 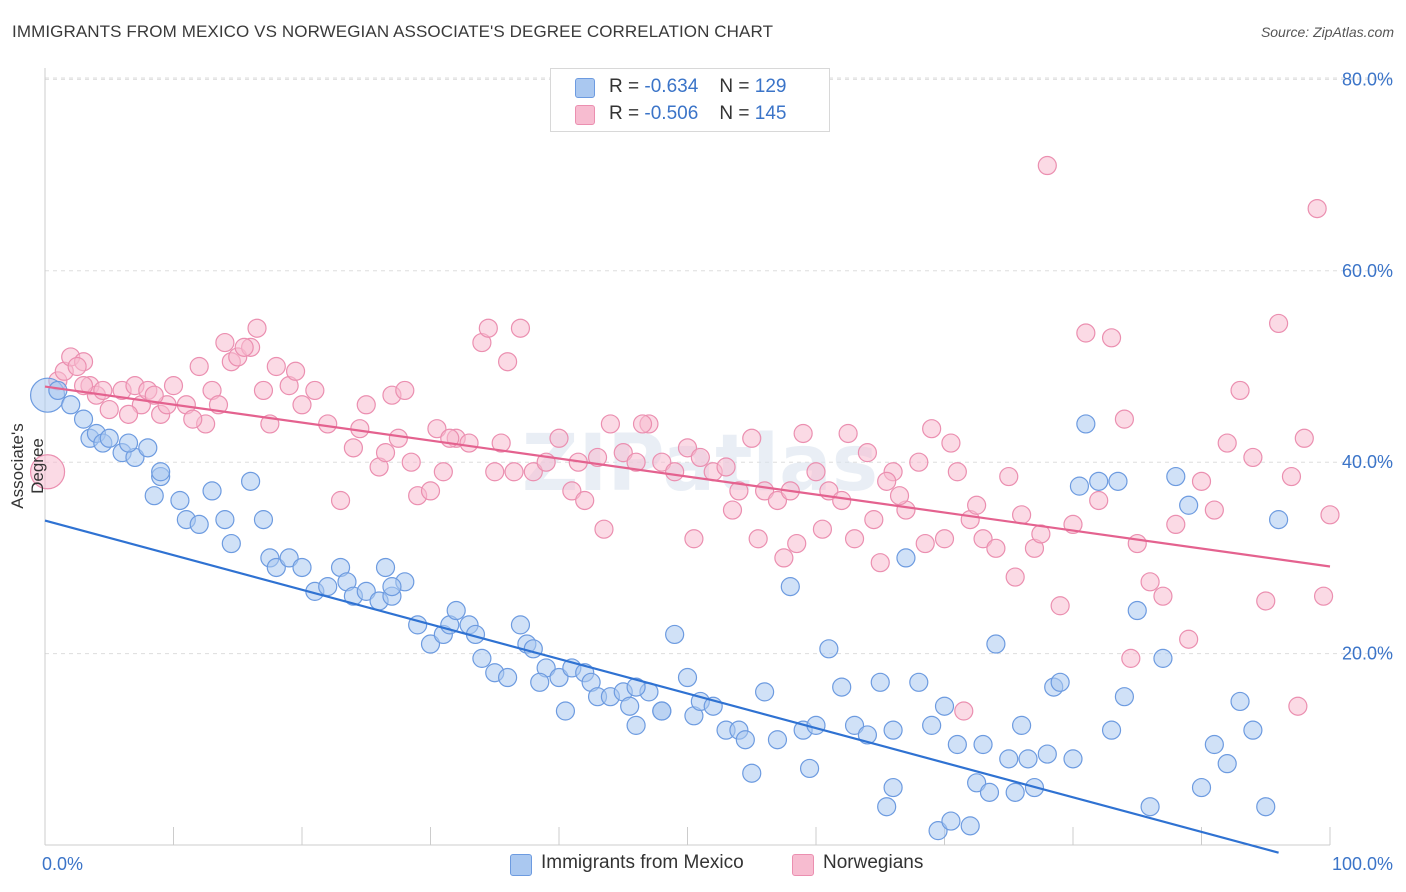 What do you see at coordinates (642, 862) in the screenshot?
I see `legend-label-mexico: Immigrants from Mexico` at bounding box center [642, 862].